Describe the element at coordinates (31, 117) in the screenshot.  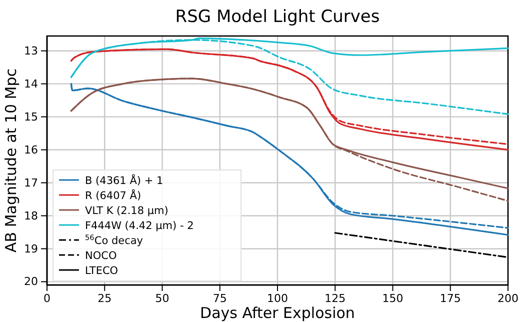
I see `y-tick-label: 15` at that location.